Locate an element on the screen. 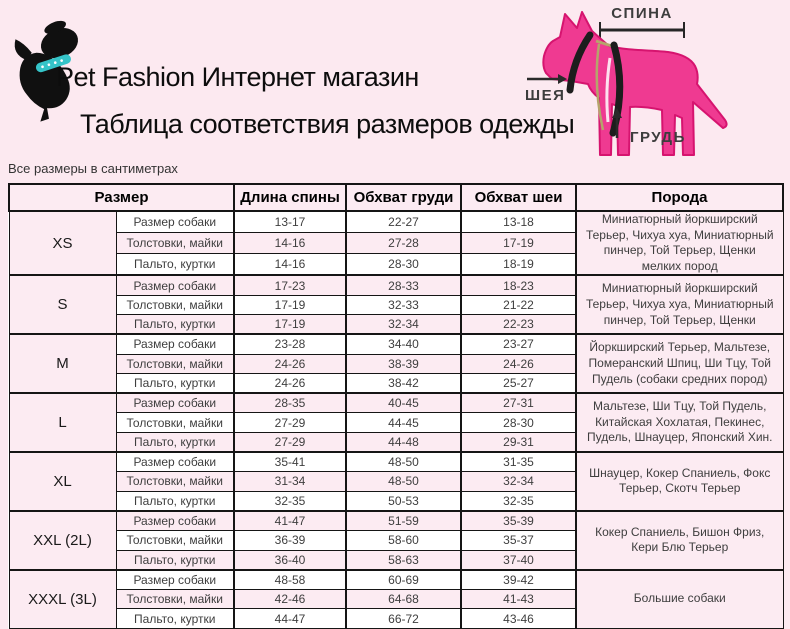 This screenshot has height=629, width=790. table-row: Пальто, куртки 14-16 28-30 18-19 is located at coordinates (396, 264).